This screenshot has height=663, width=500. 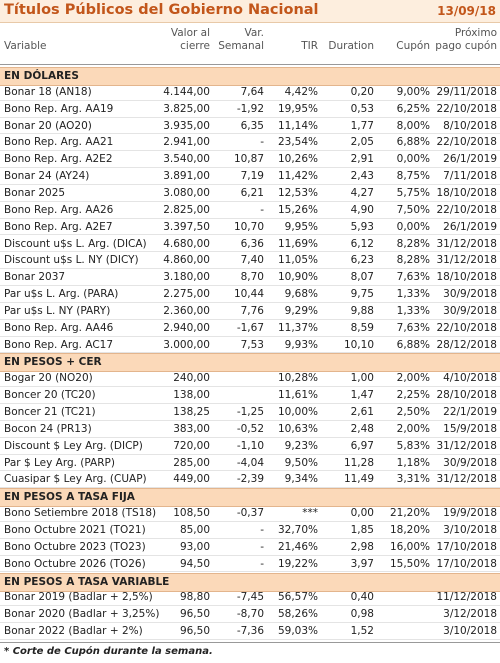 What do you see at coordinates (466, 563) in the screenshot?
I see `table-cell: 17/10/2018` at bounding box center [466, 563].